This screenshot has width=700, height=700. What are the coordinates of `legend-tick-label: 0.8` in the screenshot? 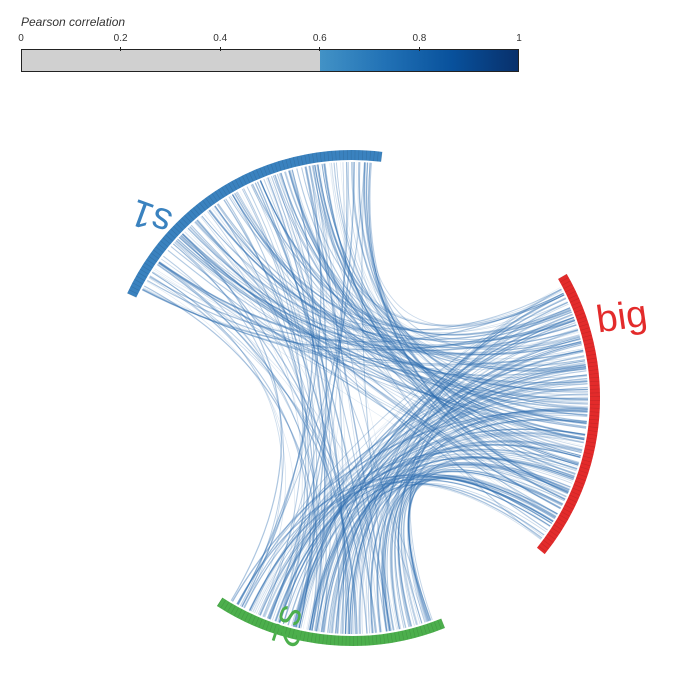 It's located at (419, 38).